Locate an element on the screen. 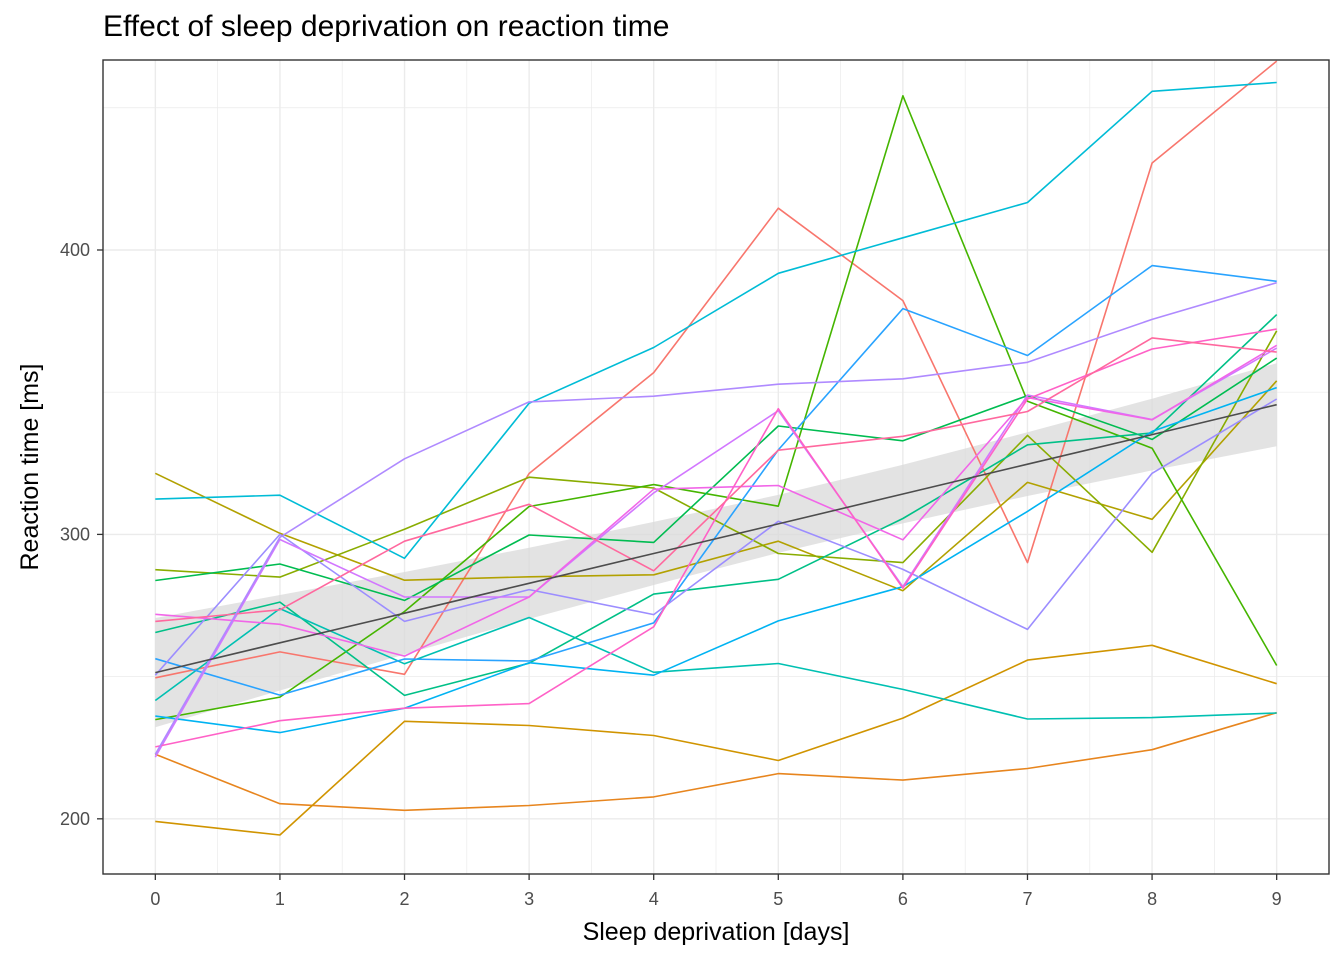 Image resolution: width=1344 pixels, height=960 pixels. x-tick-label: 4 is located at coordinates (654, 899).